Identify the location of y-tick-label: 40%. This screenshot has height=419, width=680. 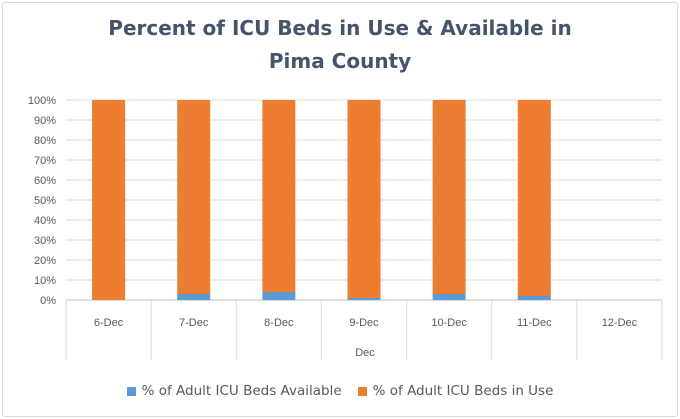
(45, 221).